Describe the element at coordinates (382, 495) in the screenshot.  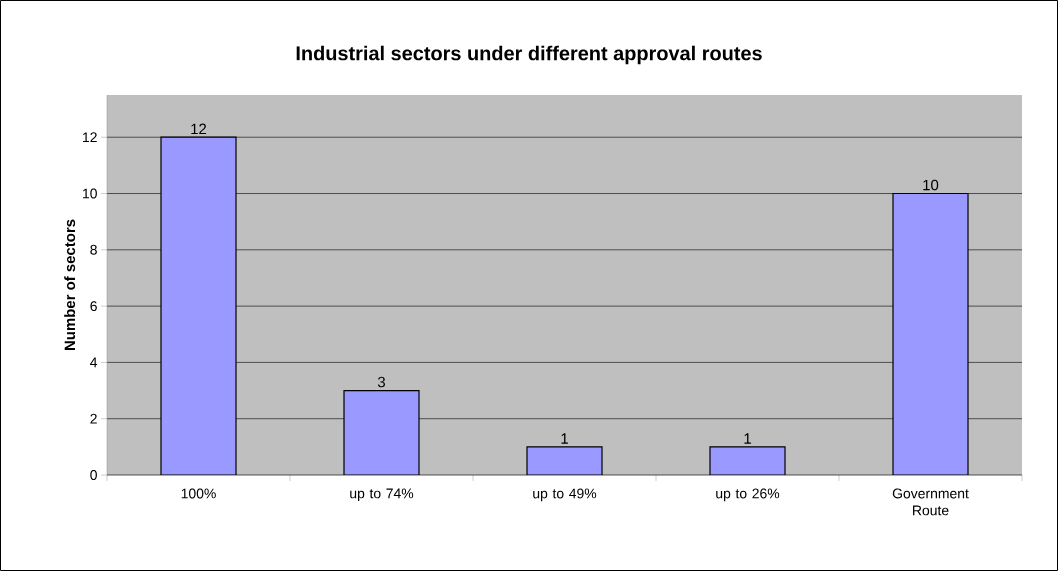
I see `x-tick-label: up to 74%` at that location.